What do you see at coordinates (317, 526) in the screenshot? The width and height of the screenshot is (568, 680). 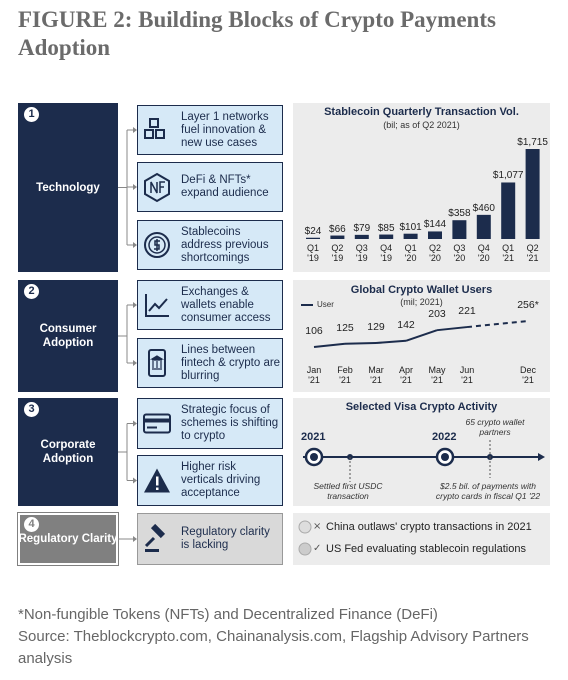 I see `reg-marker: ×` at bounding box center [317, 526].